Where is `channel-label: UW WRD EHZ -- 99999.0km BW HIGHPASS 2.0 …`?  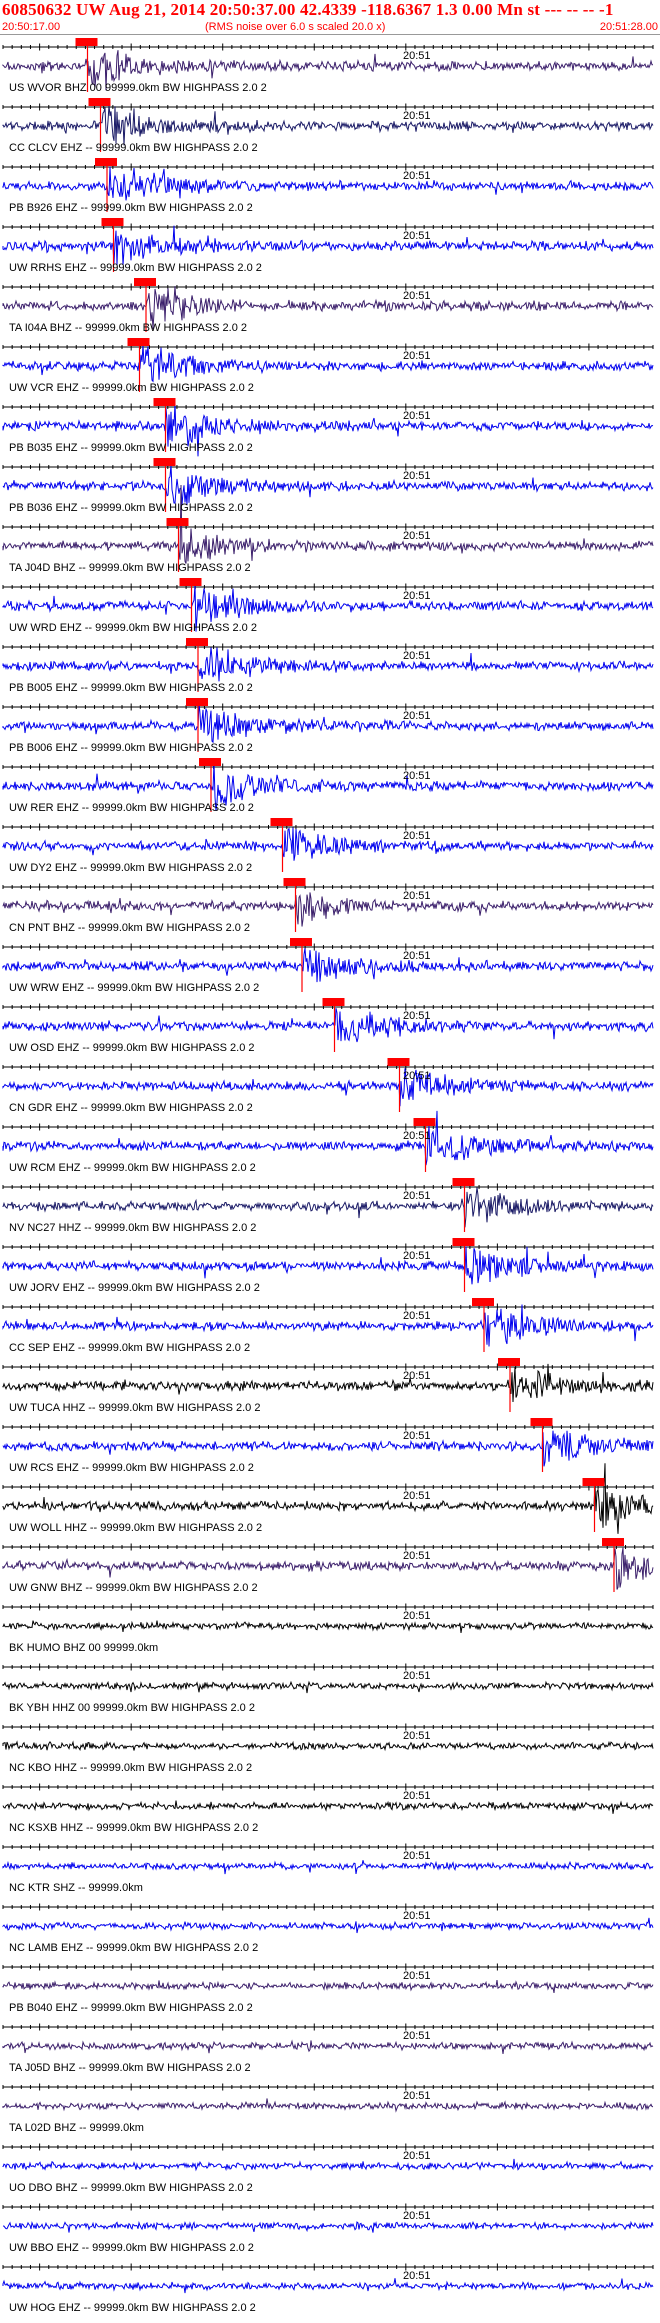 channel-label: UW WRD EHZ -- 99999.0km BW HIGHPASS 2.0 … is located at coordinates (133, 628).